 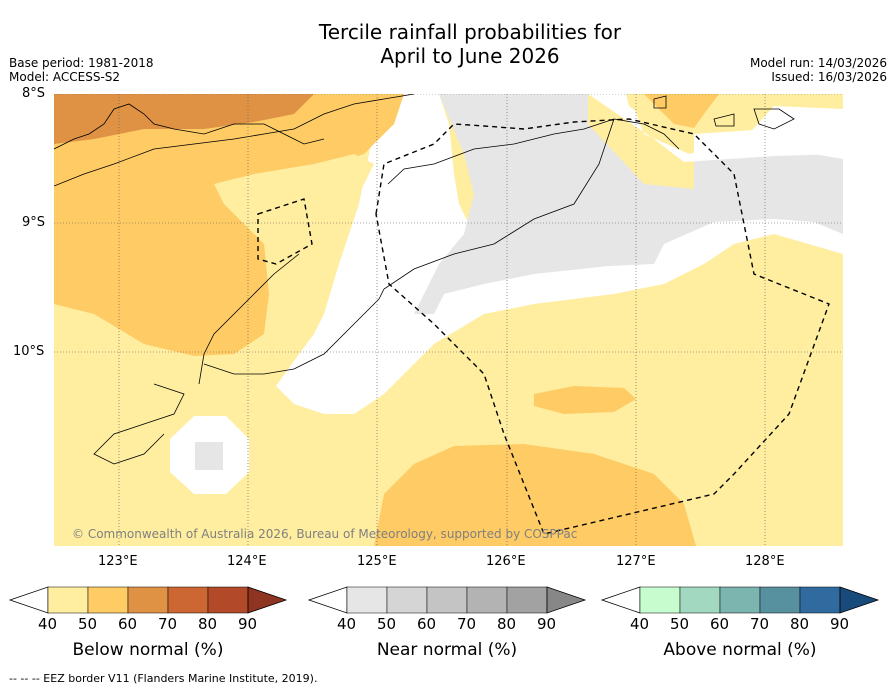 What do you see at coordinates (81, 63) in the screenshot?
I see `base-period: Base period: 1981-2018` at bounding box center [81, 63].